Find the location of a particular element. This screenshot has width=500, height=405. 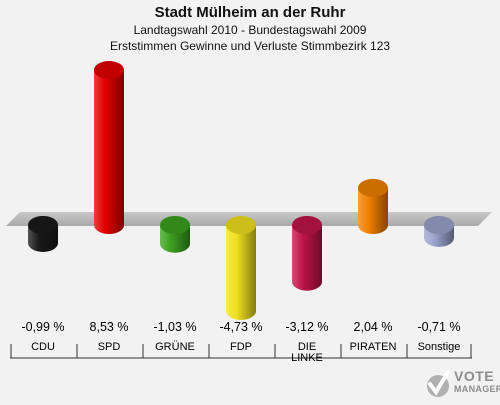

bar-body-die-linke is located at coordinates (307, 258).